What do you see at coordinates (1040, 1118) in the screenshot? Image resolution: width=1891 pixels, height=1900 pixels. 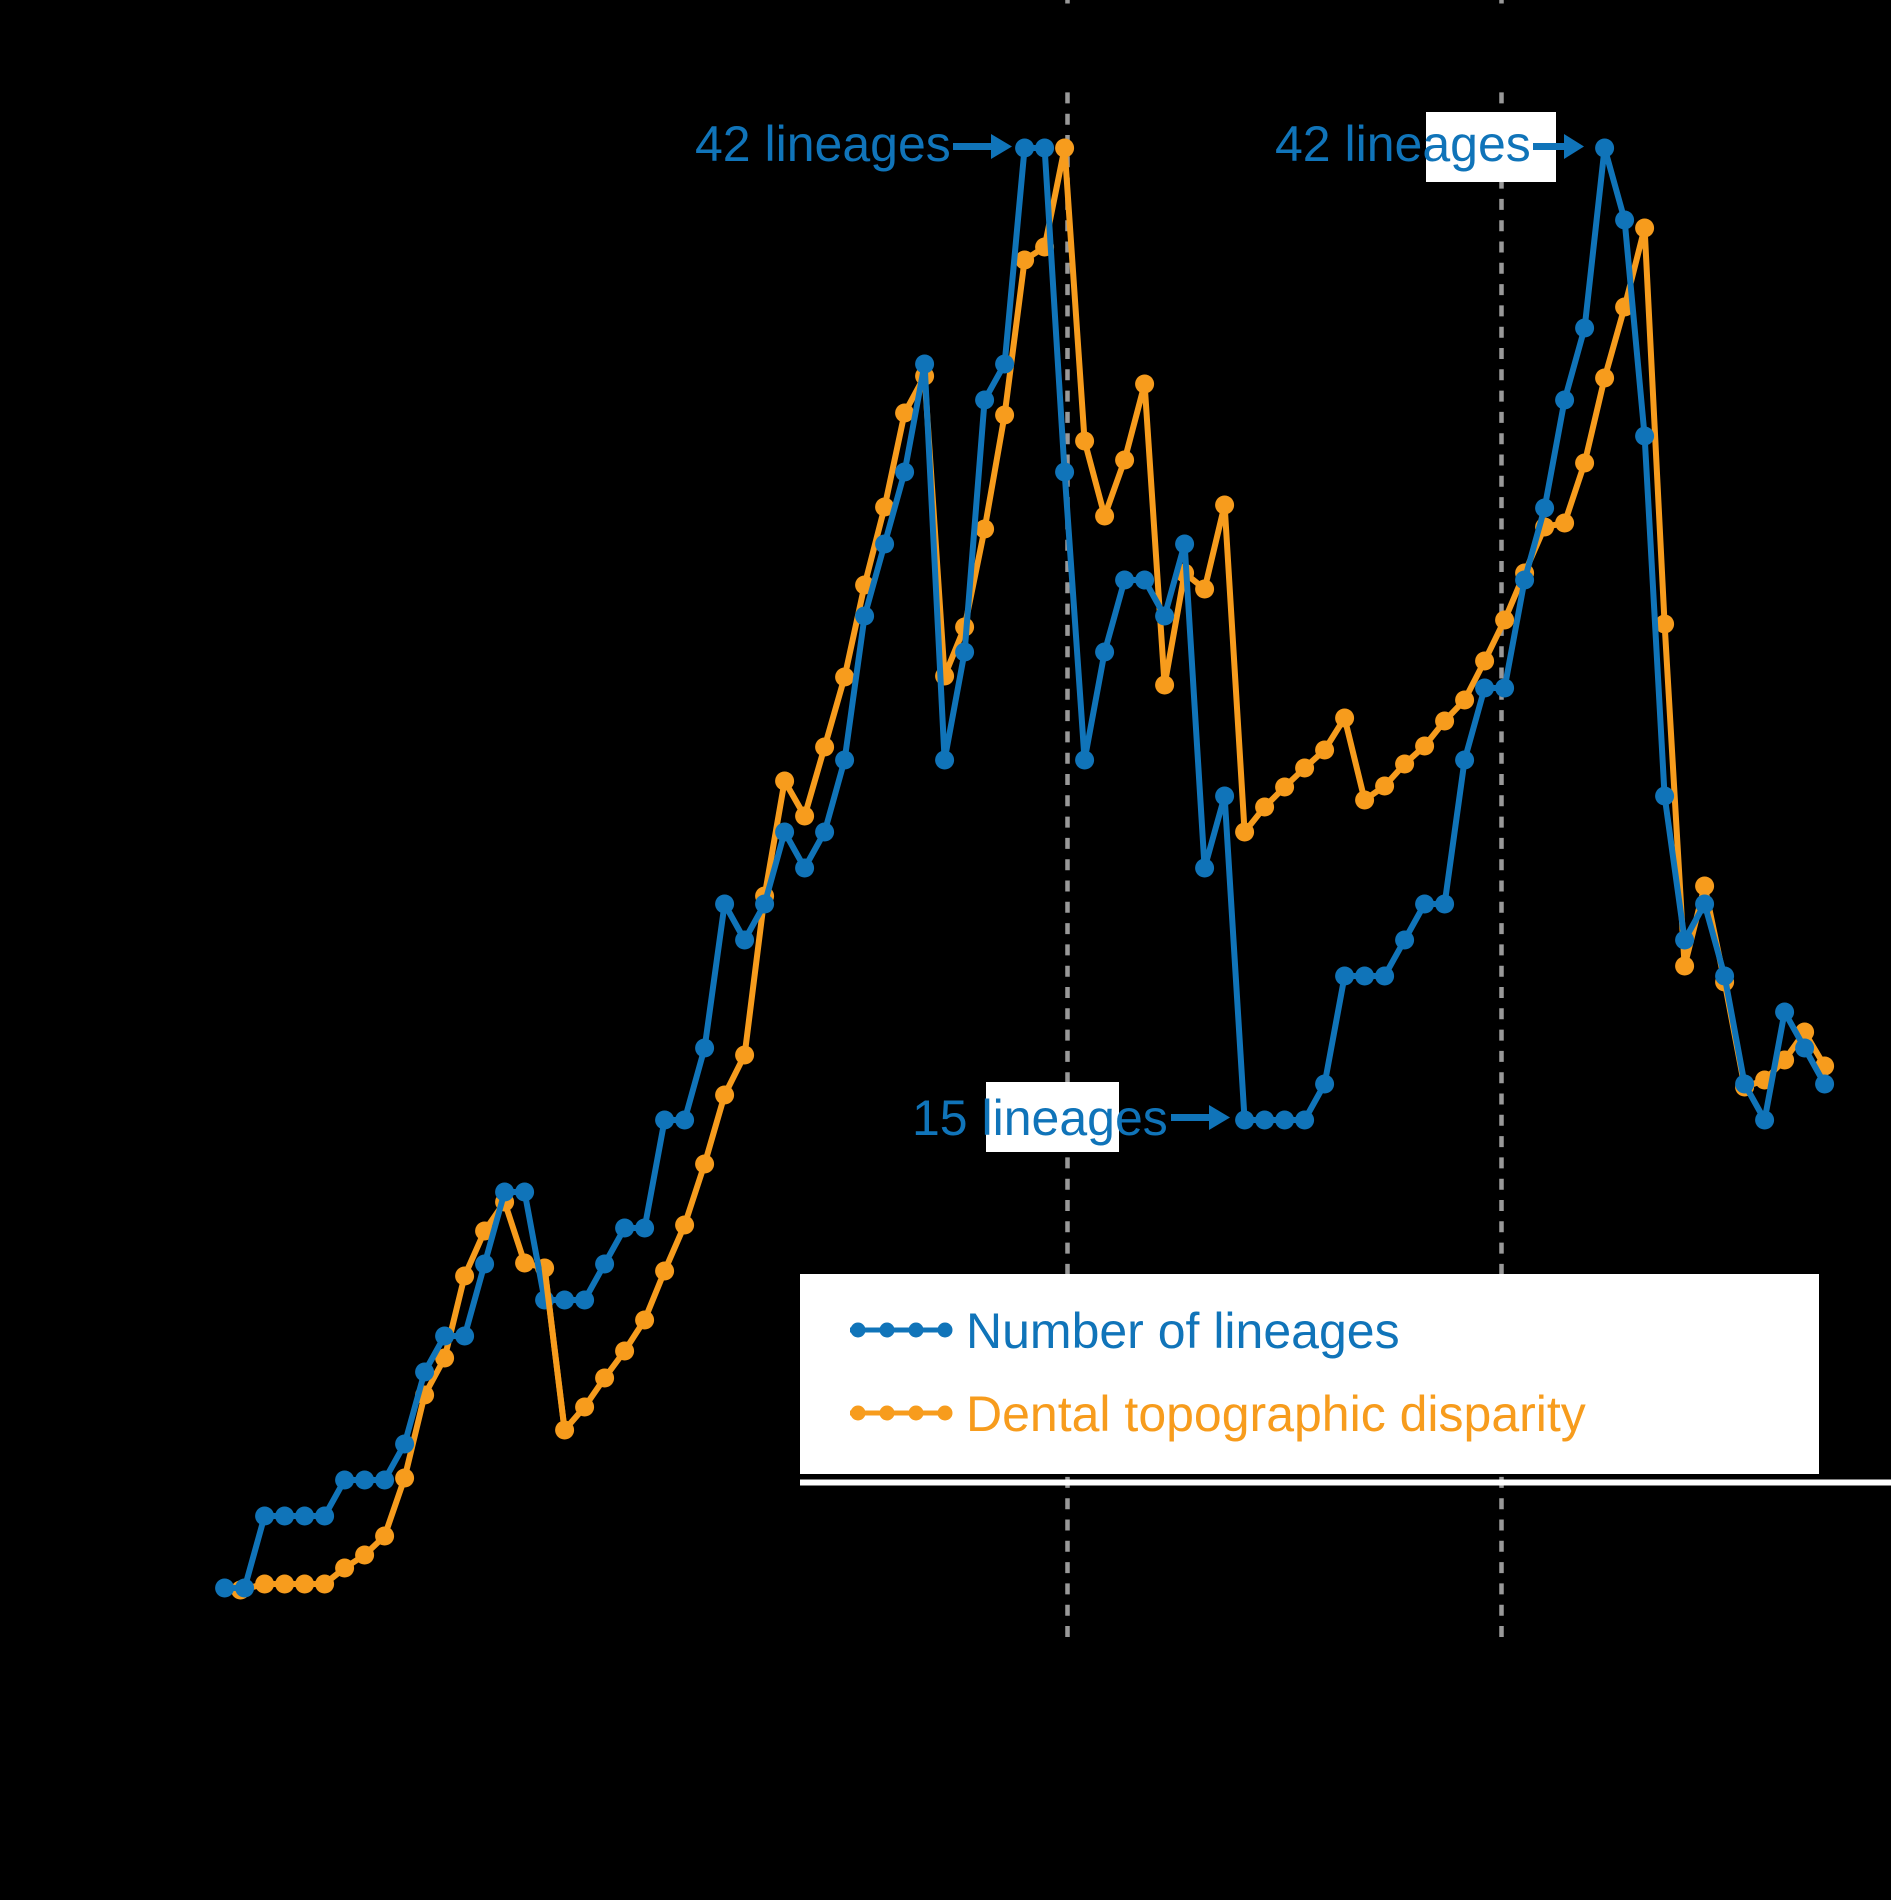 I see `svg-text: 15 lineages` at bounding box center [1040, 1118].